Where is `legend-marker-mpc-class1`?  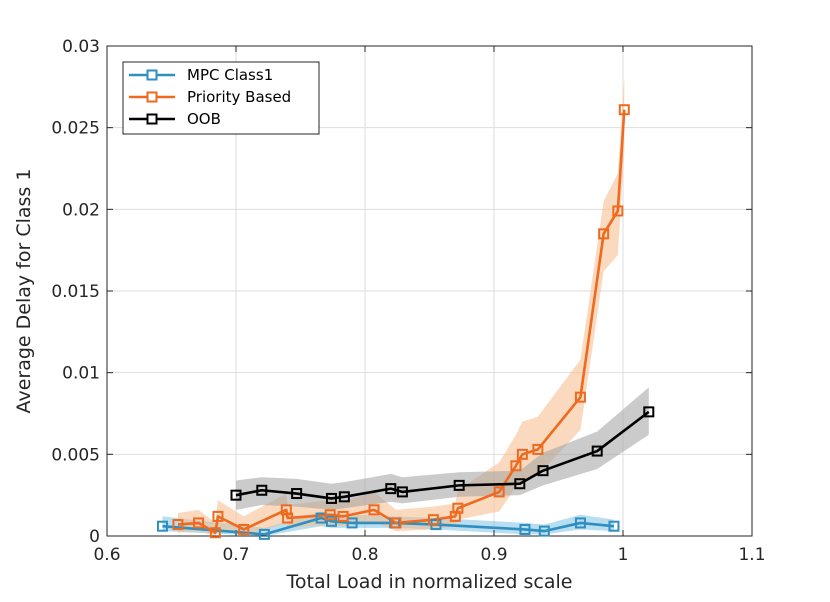 legend-marker-mpc-class1 is located at coordinates (152, 75).